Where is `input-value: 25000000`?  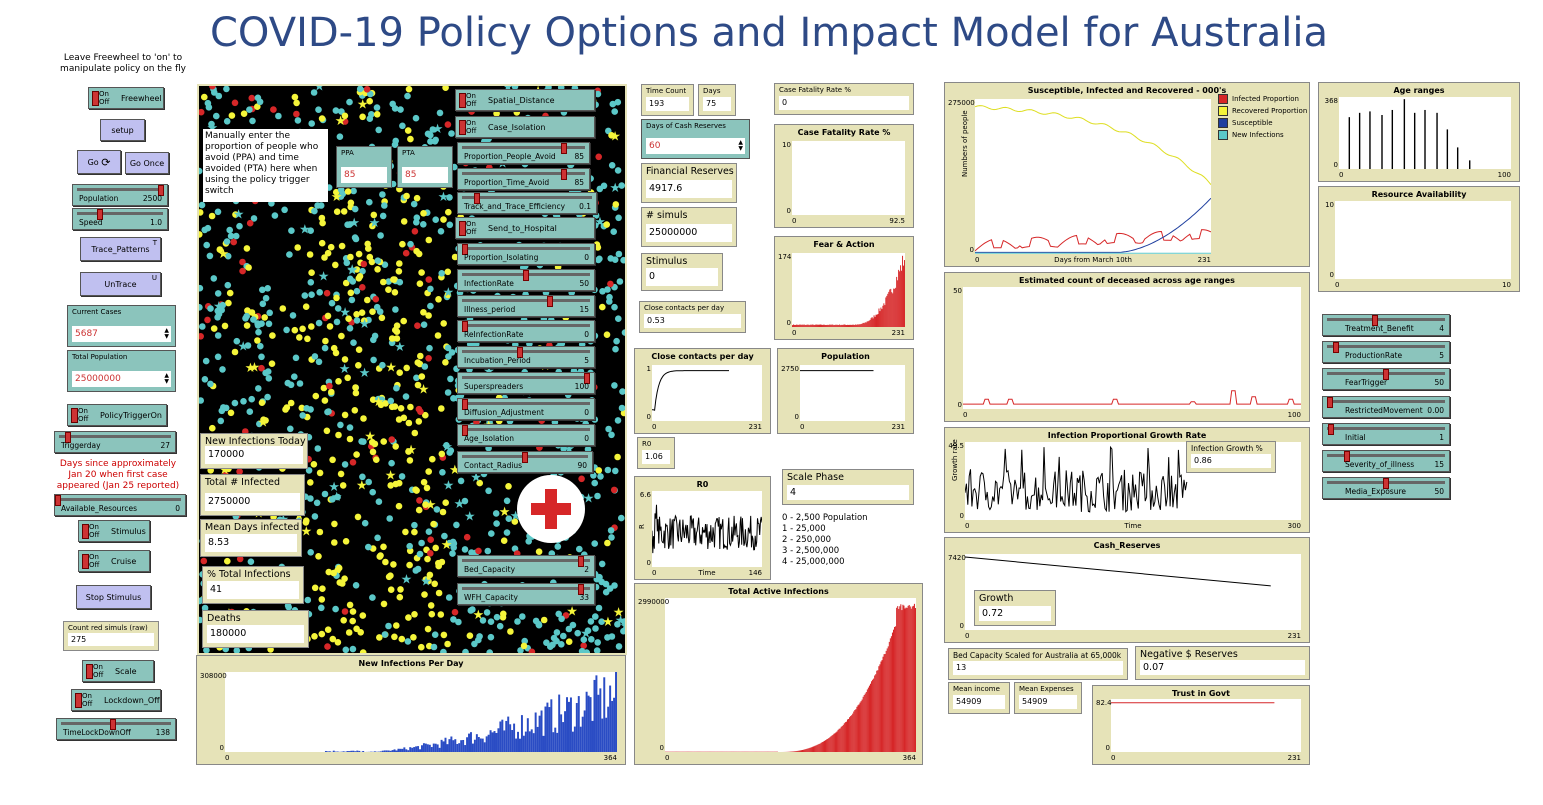 input-value: 25000000 is located at coordinates (121, 379).